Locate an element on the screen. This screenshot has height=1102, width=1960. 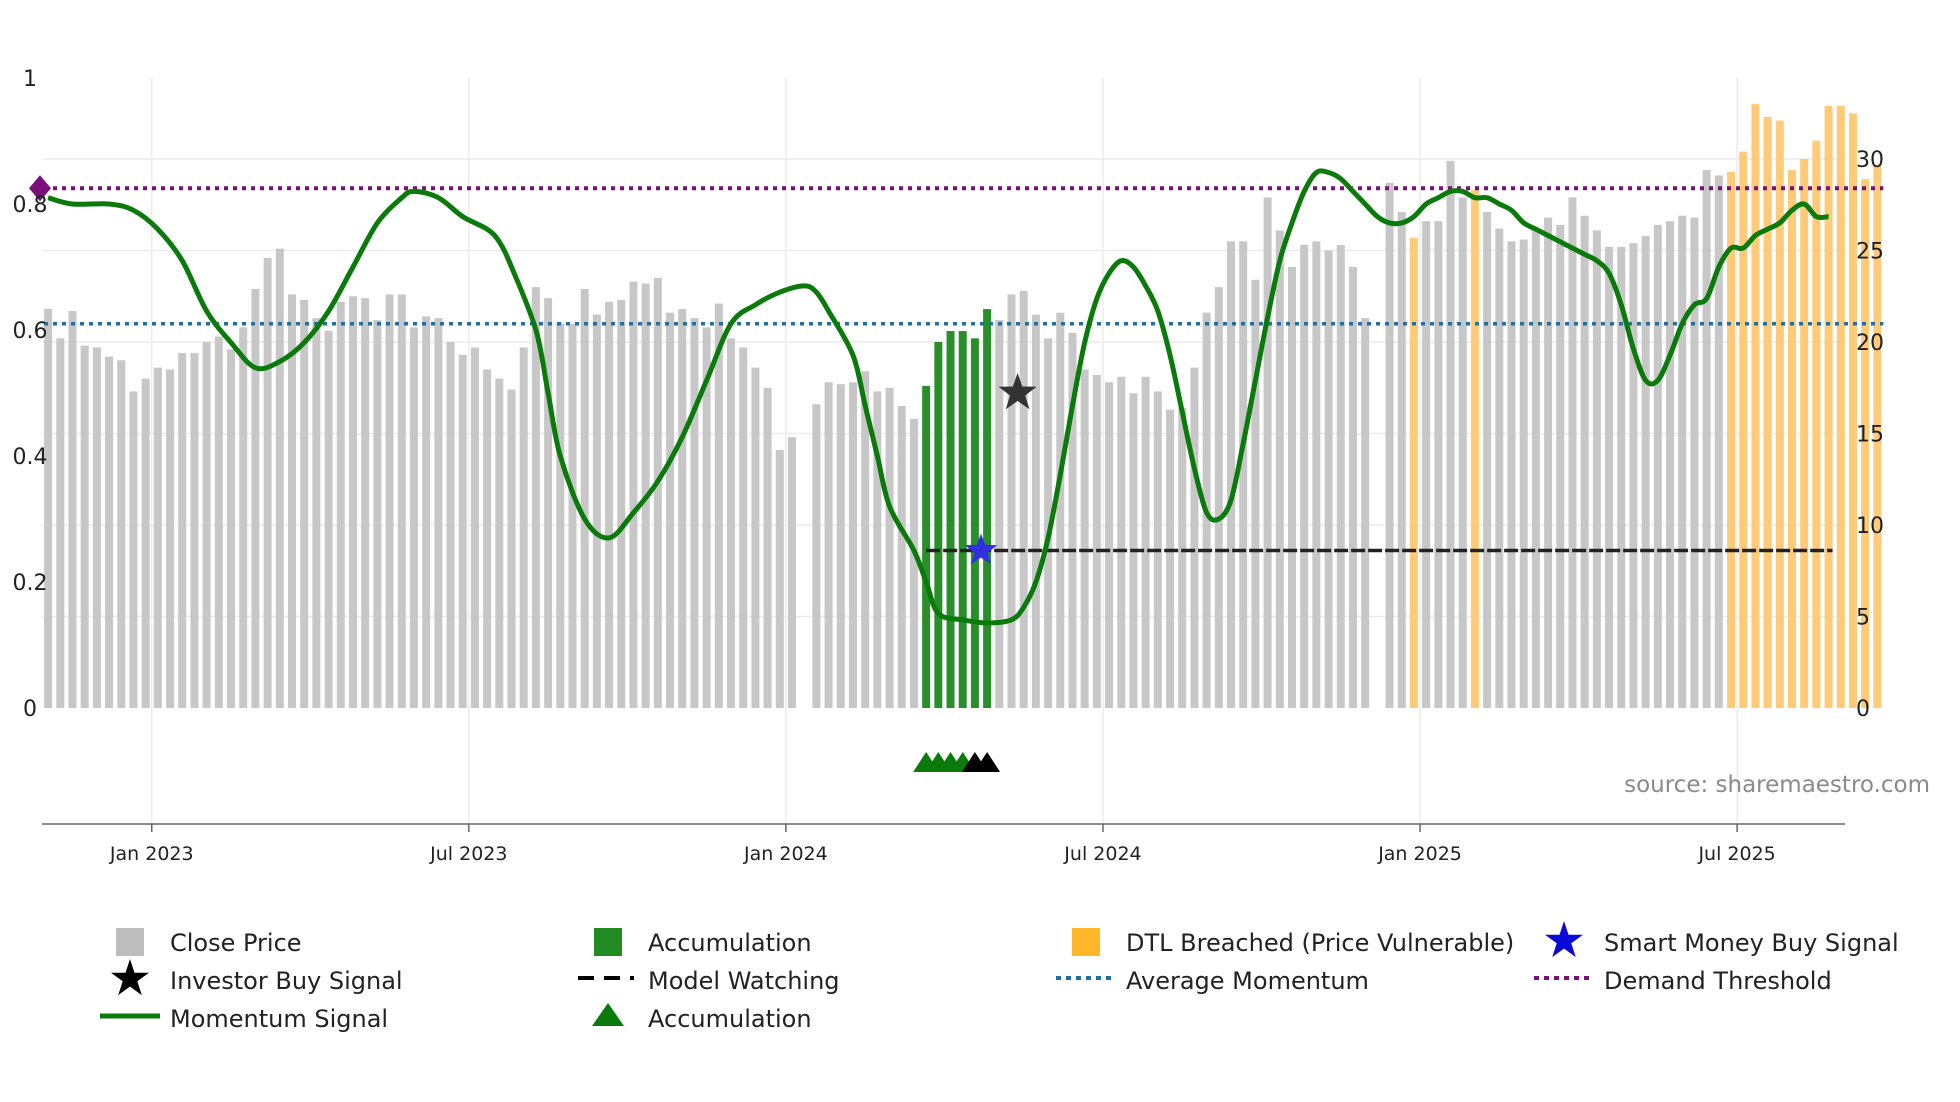
right-tick-label: 30 is located at coordinates (1870, 160).